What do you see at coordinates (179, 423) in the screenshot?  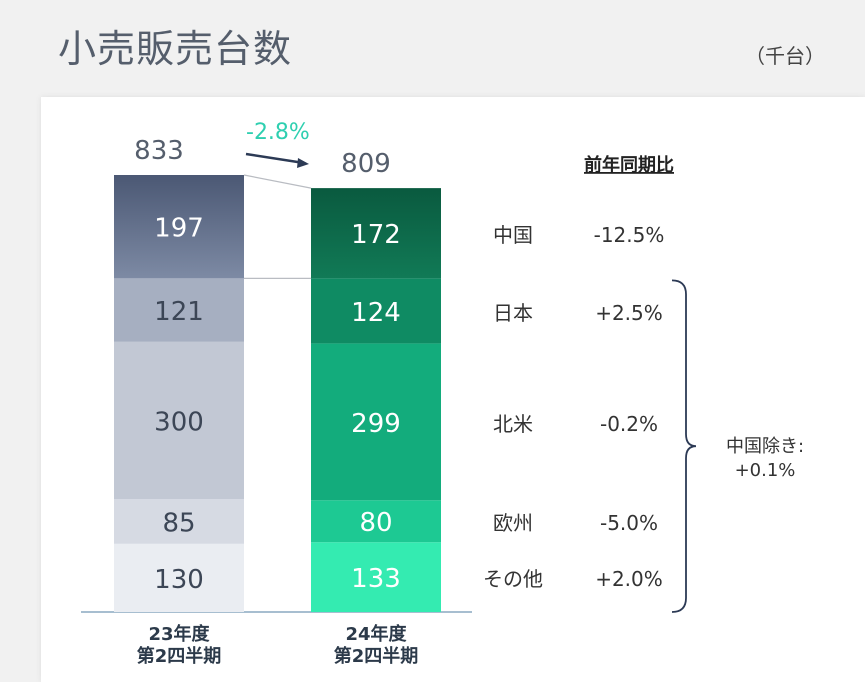 I see `segment-value-label: 300` at bounding box center [179, 423].